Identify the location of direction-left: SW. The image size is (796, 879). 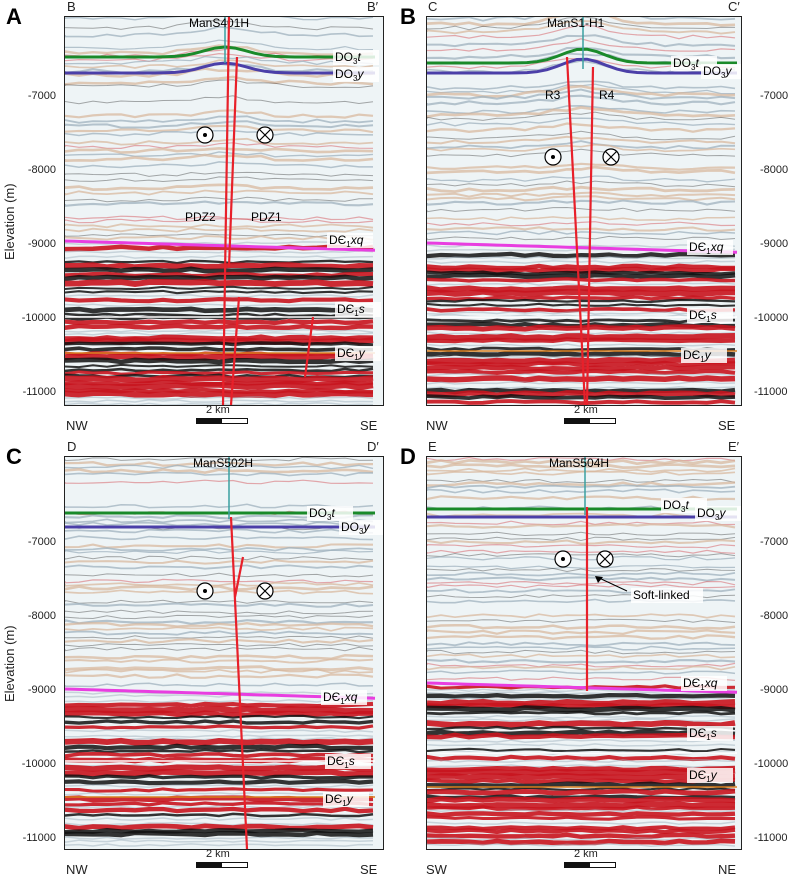
(436, 869).